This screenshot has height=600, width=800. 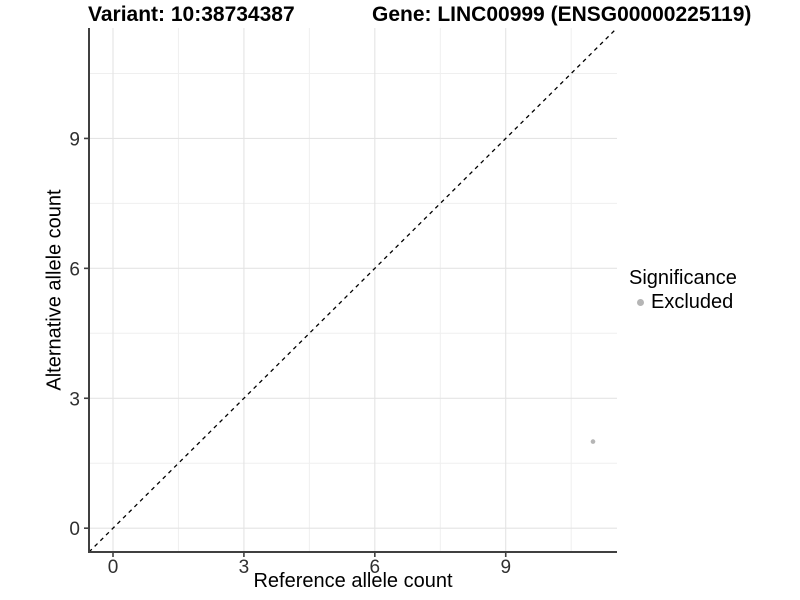 What do you see at coordinates (683, 290) in the screenshot?
I see `legend: Significance Excluded` at bounding box center [683, 290].